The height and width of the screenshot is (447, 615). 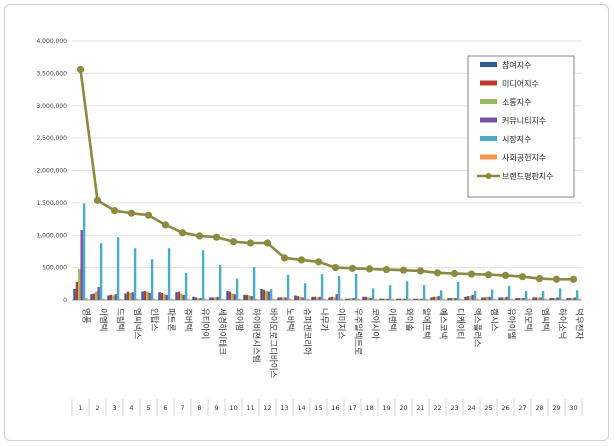 I want to click on legend-label: 커뮤니티지수, so click(x=524, y=121).